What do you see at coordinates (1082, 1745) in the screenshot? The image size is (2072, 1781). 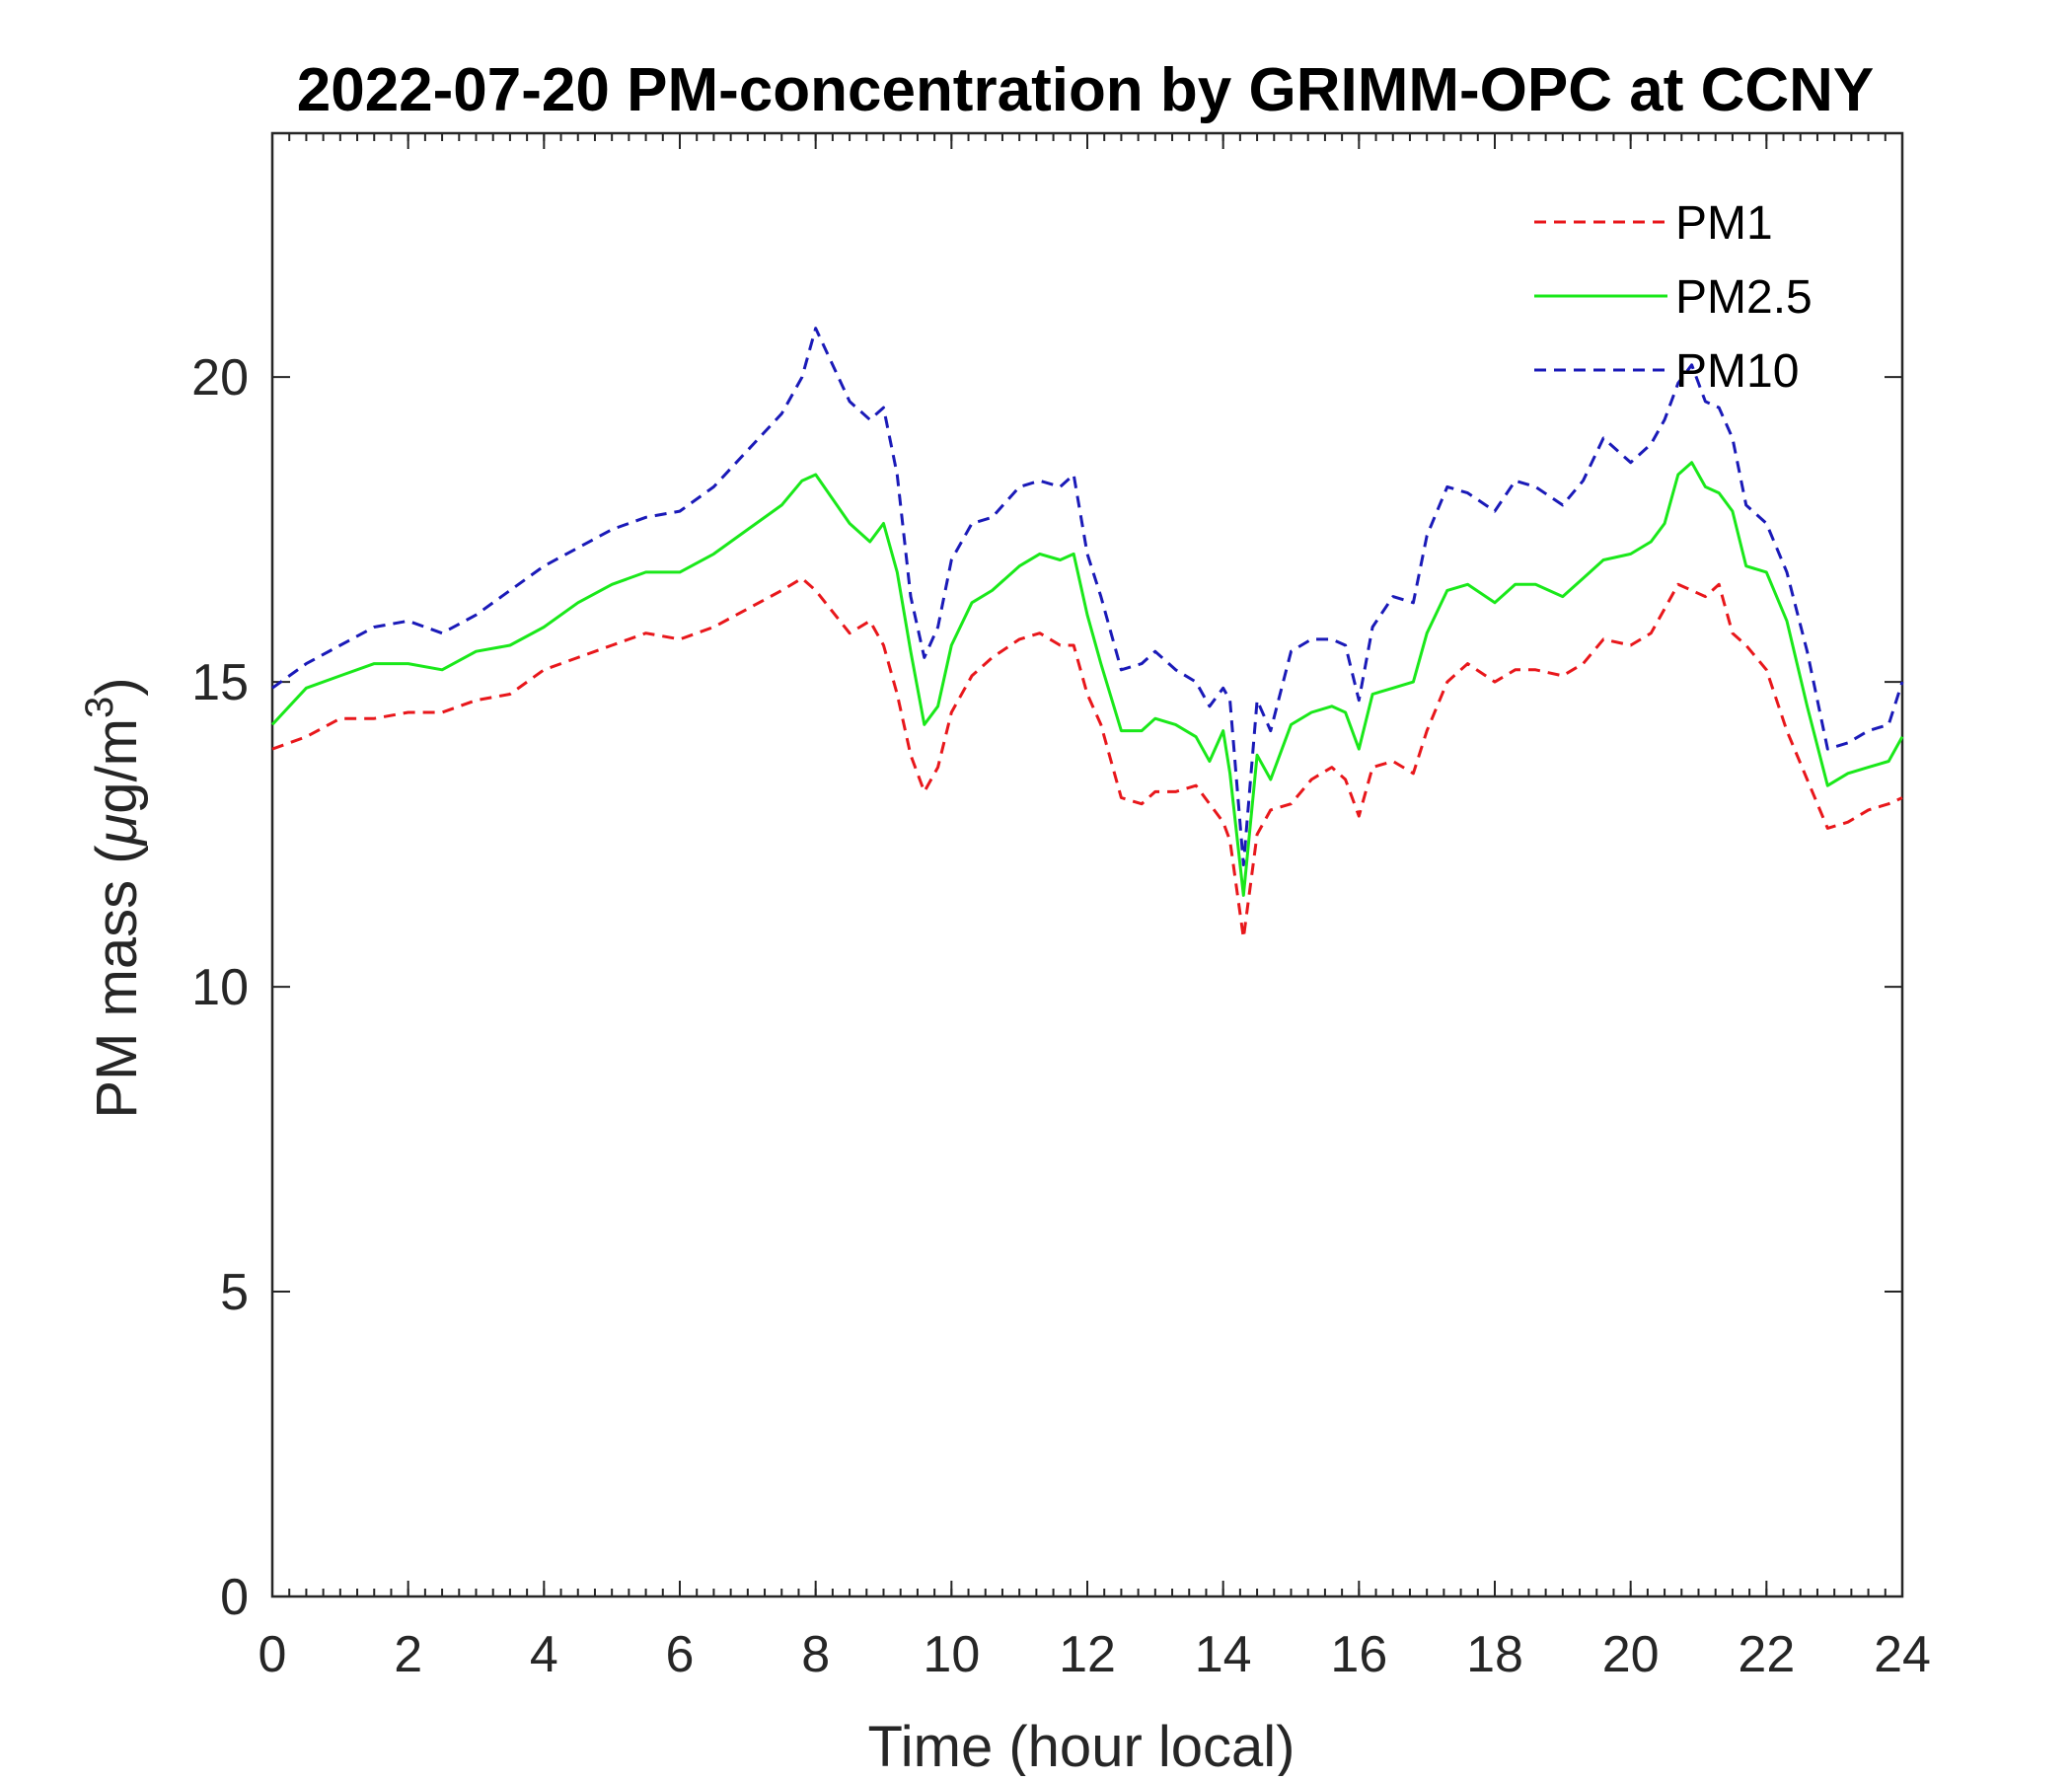 I see `x-axis-label: Time (hour local)` at bounding box center [1082, 1745].